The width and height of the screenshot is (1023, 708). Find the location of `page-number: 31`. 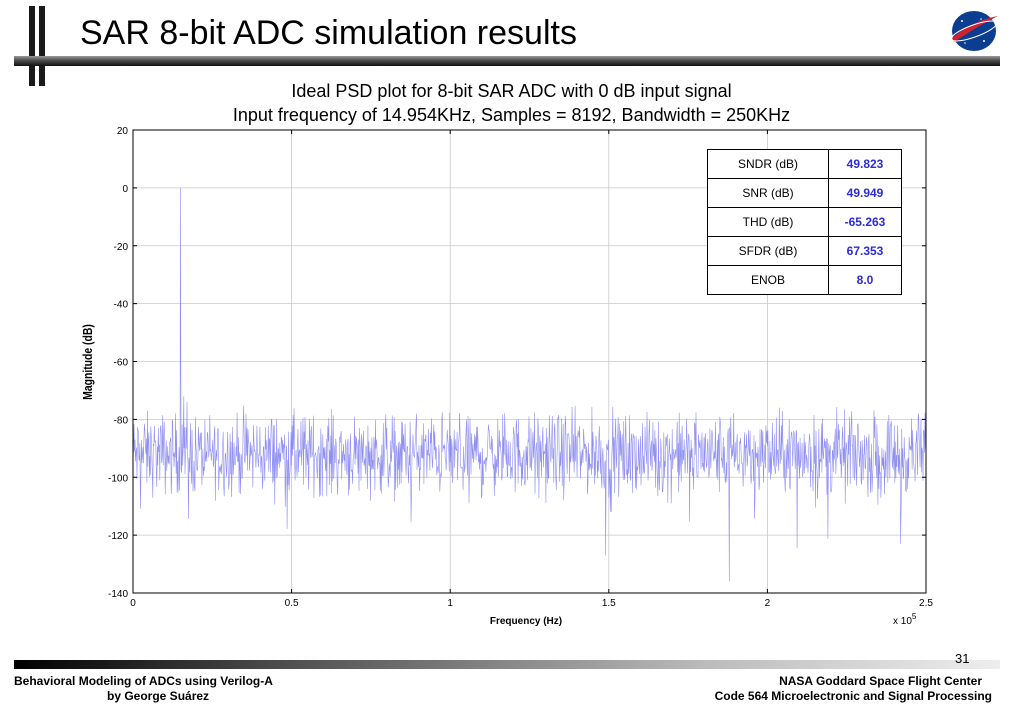

page-number: 31 is located at coordinates (962, 658).